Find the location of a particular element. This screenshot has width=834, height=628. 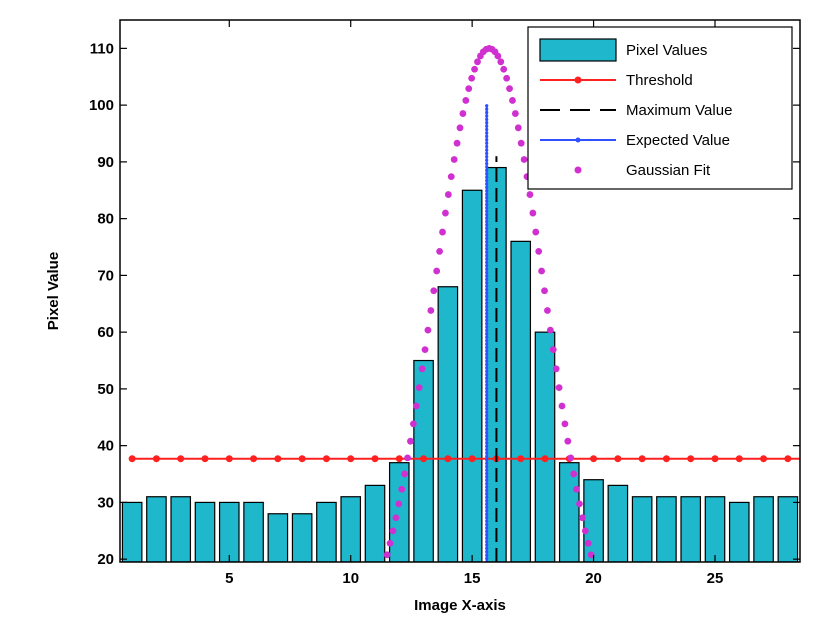

y-tick-label: 100 is located at coordinates (101, 105).